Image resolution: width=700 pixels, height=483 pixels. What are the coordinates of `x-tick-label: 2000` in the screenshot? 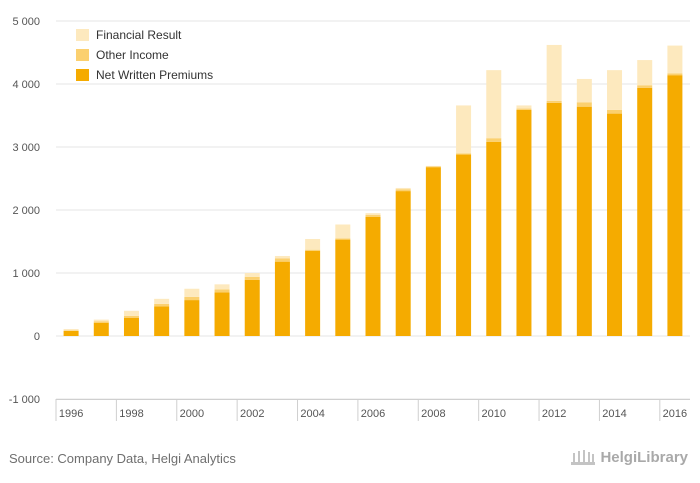 It's located at (192, 414).